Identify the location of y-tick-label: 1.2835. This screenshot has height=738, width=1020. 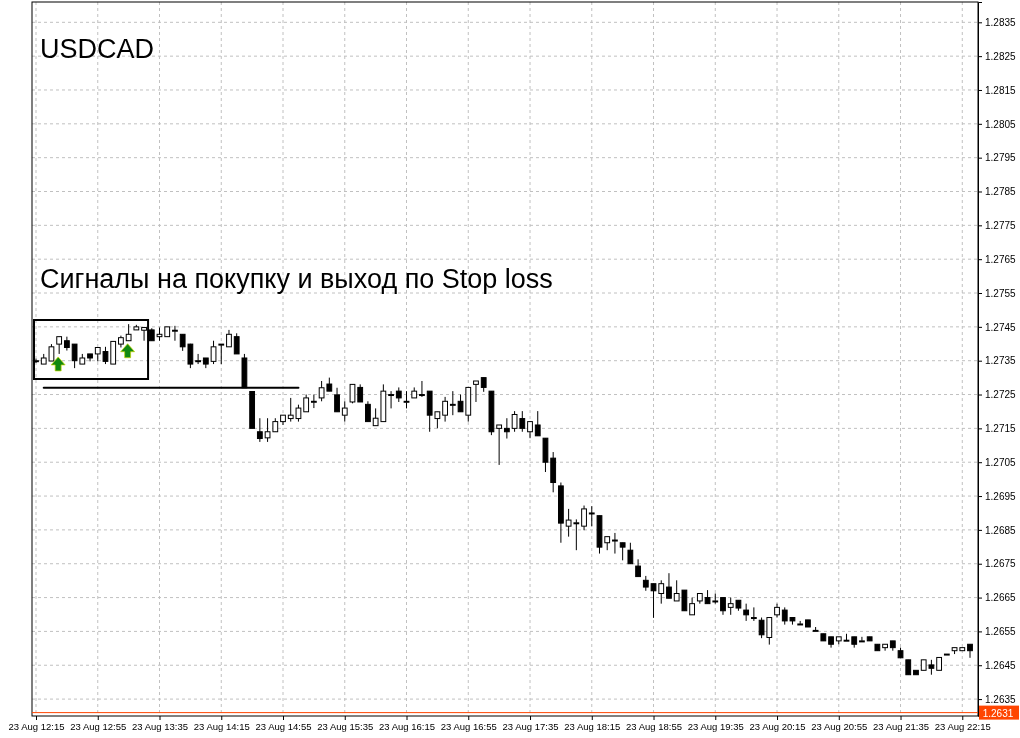
(1001, 22).